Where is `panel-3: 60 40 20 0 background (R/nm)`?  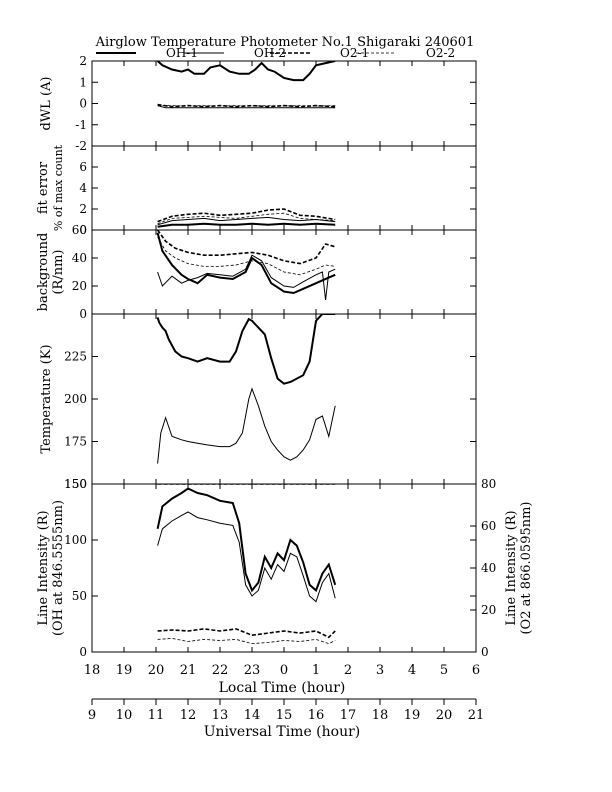 panel-3: 60 40 20 0 background (R/nm) is located at coordinates (256, 272).